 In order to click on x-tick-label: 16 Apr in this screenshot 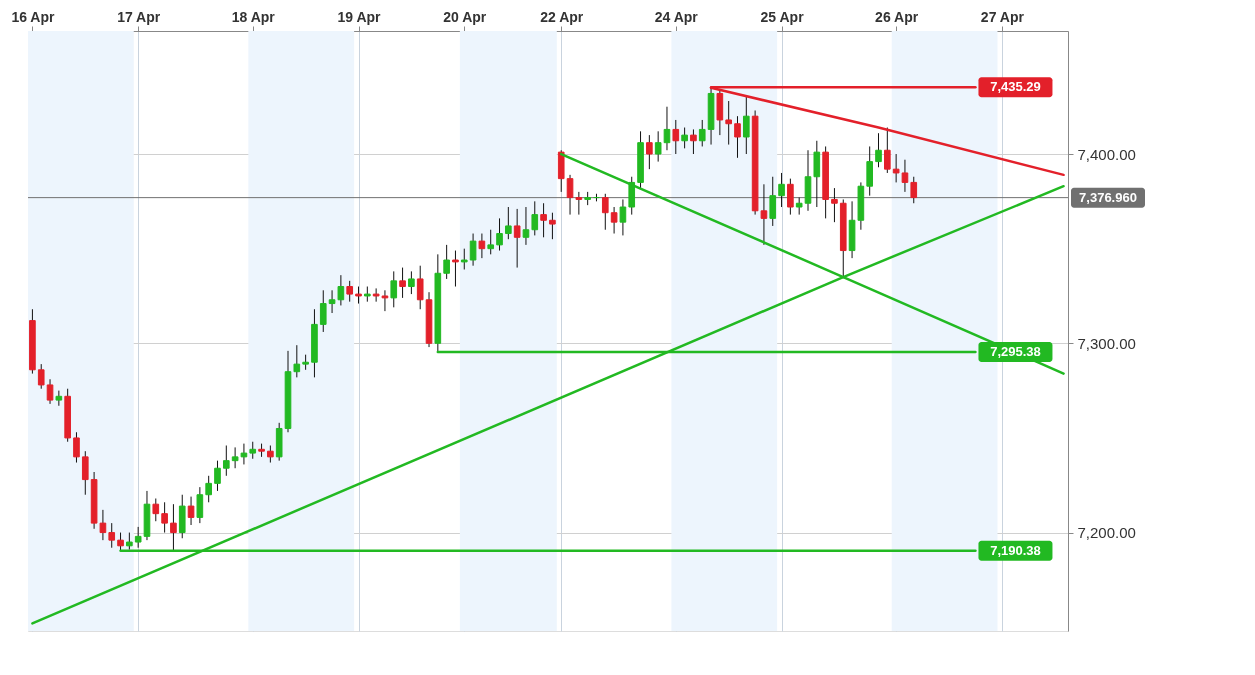, I will do `click(33, 16)`.